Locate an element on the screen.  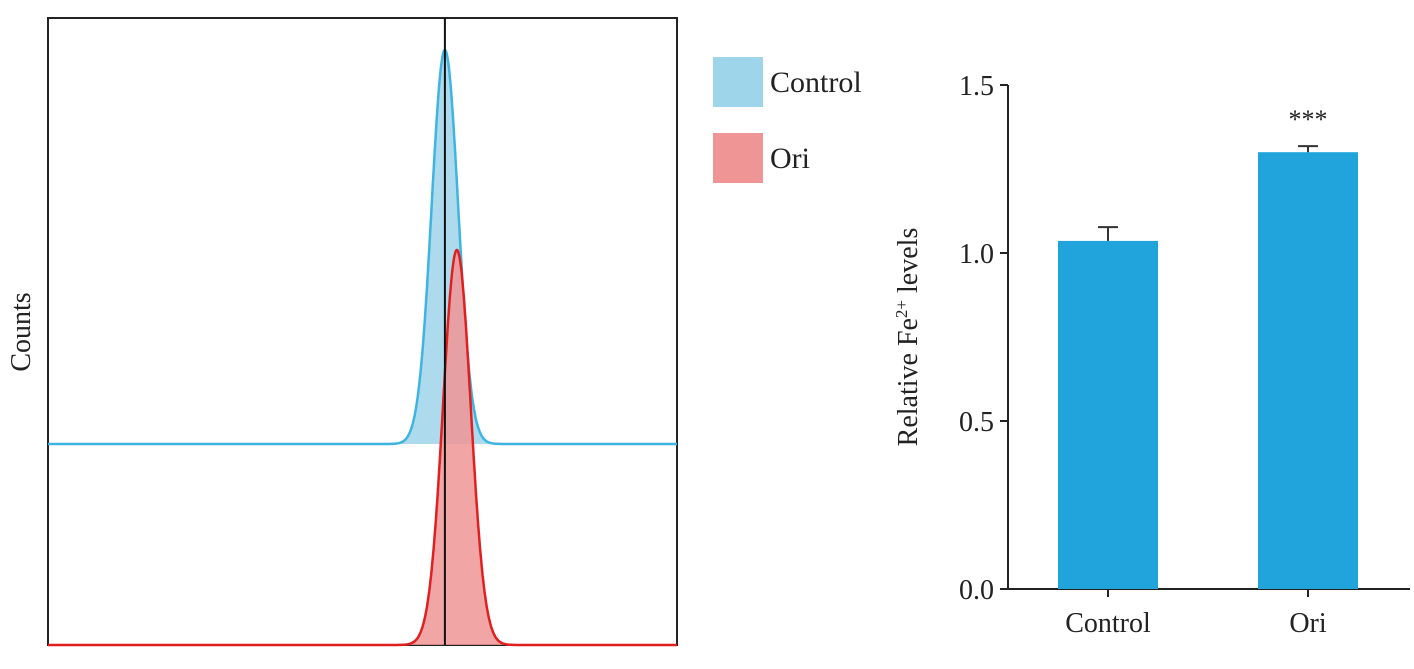
y-tick-label: 1.0 is located at coordinates (976, 254).